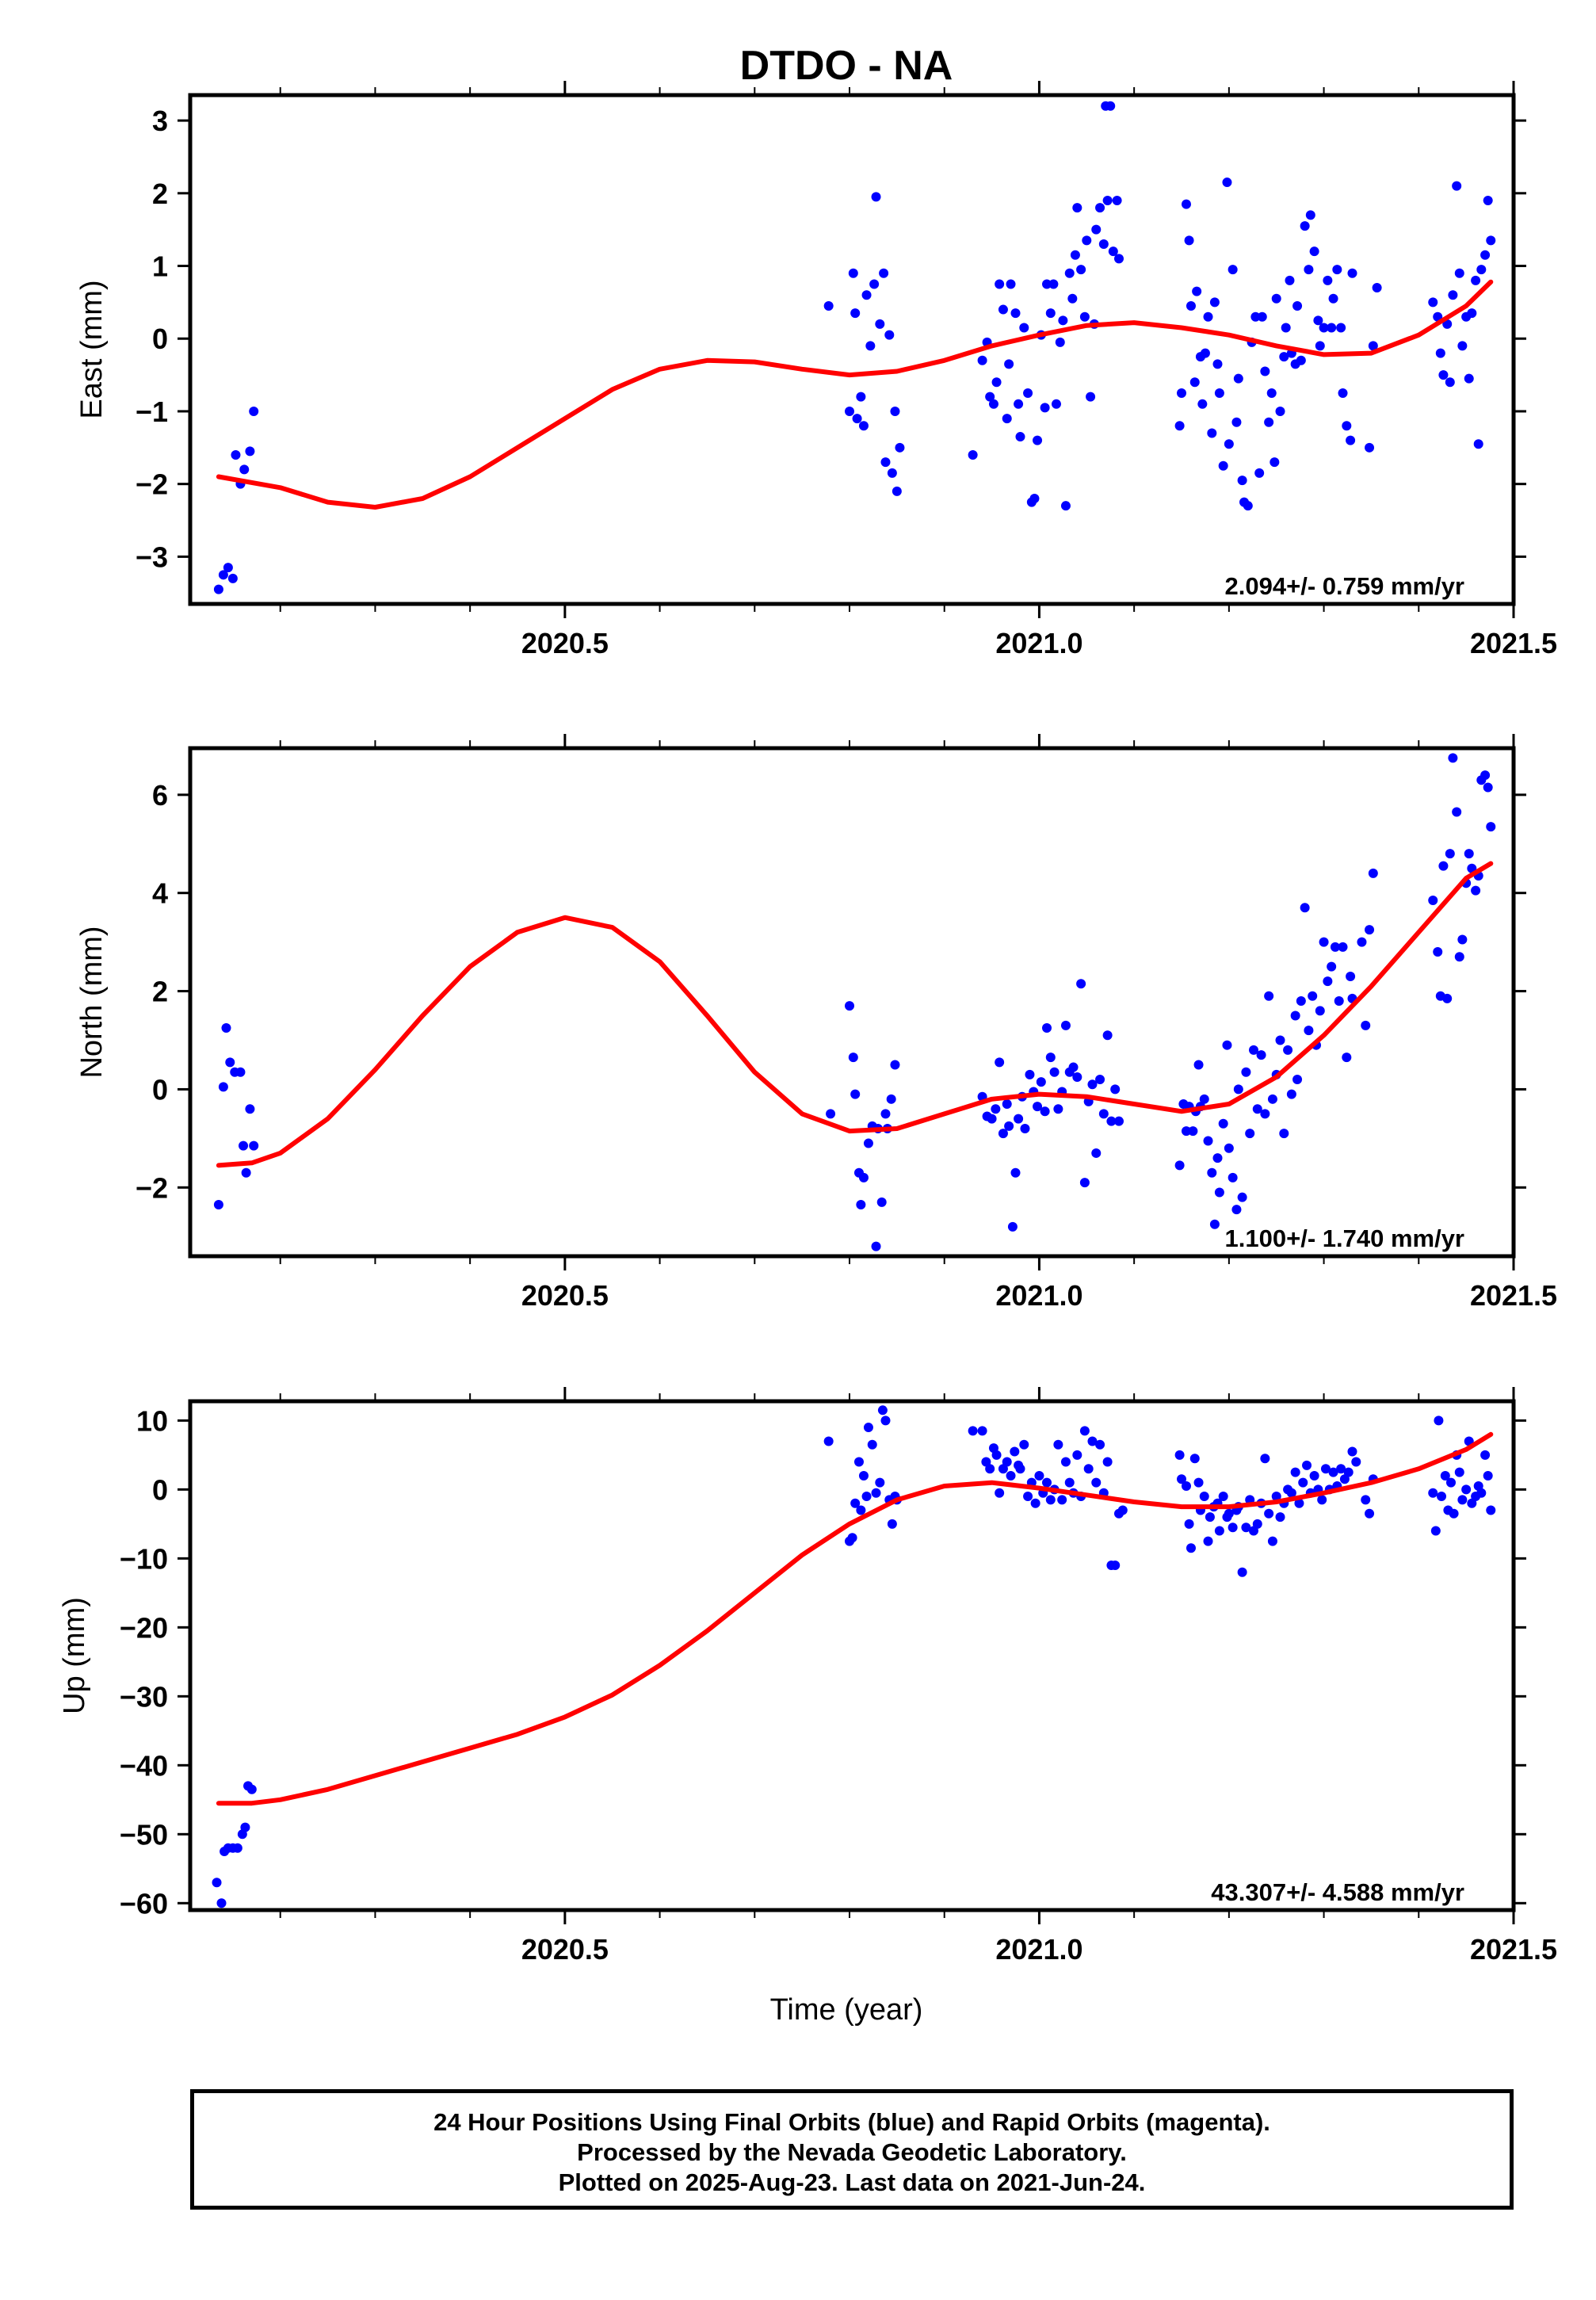 This screenshot has width=1596, height=2300. Describe the element at coordinates (92, 1002) in the screenshot. I see `y-axis-label: North (mm)` at that location.